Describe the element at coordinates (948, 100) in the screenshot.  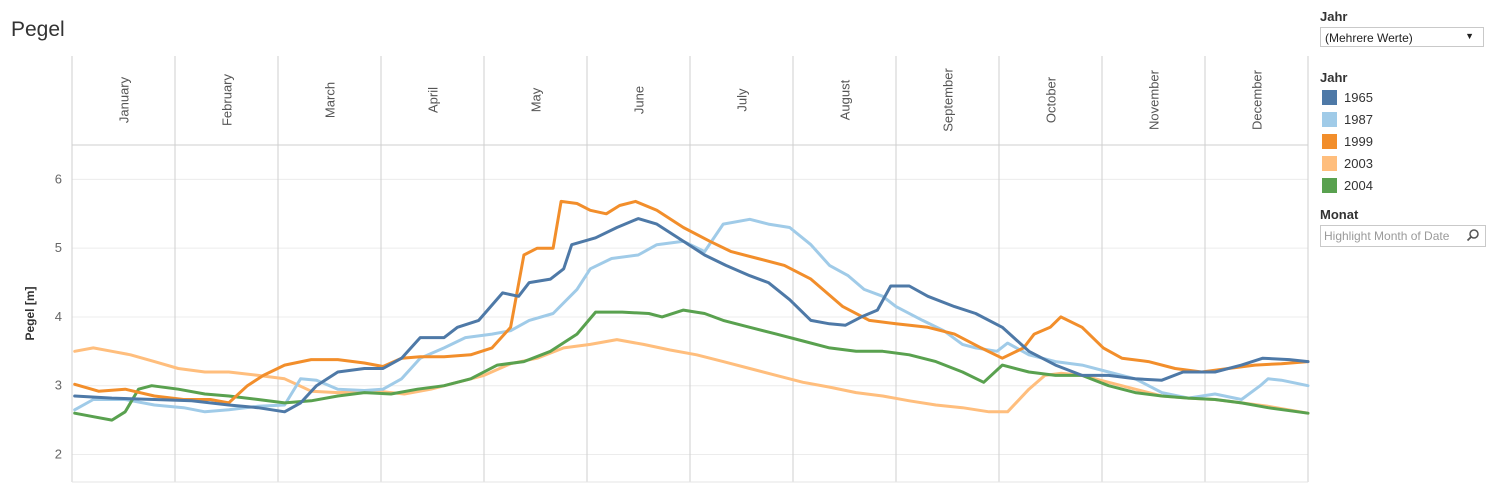
I see `month-label-september: September` at that location.